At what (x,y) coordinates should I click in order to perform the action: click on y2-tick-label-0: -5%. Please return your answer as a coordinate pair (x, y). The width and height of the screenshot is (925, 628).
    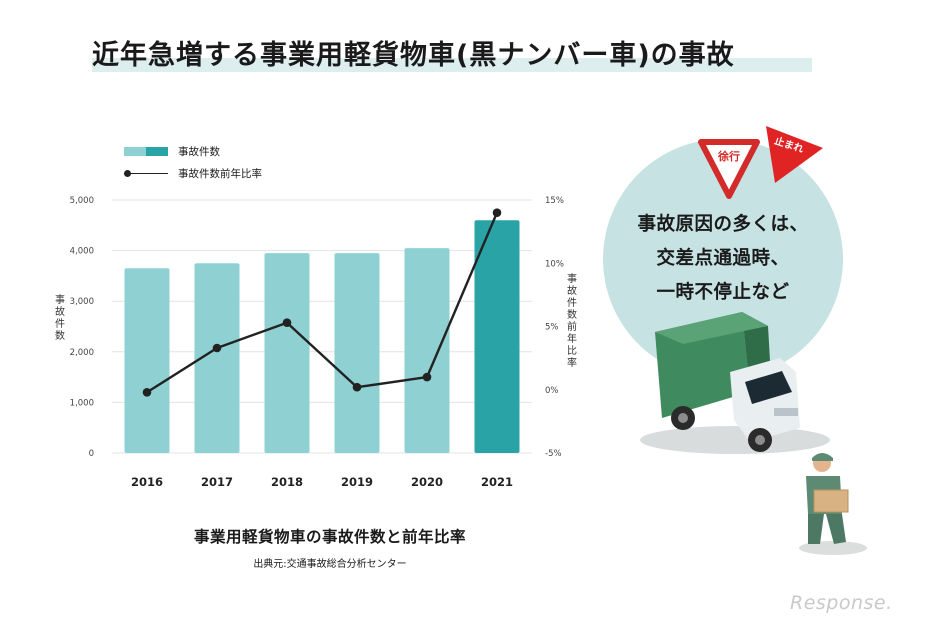
    Looking at the image, I should click on (553, 454).